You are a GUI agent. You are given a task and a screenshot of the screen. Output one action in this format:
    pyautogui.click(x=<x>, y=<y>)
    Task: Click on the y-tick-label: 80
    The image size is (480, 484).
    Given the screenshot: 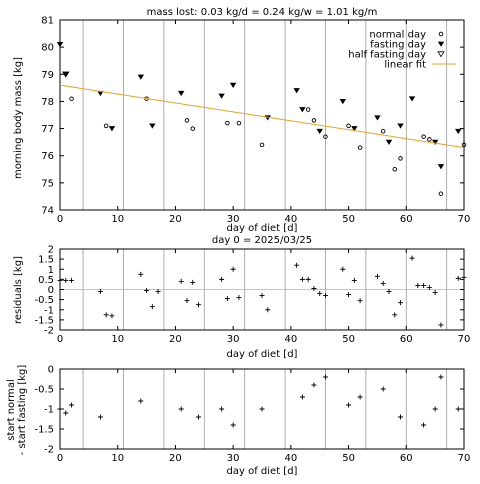 What is the action you would take?
    pyautogui.click(x=47, y=48)
    